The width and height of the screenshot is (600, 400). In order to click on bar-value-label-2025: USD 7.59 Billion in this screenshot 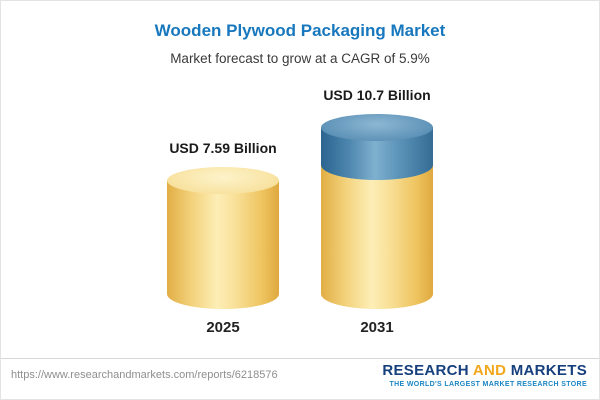, I will do `click(223, 148)`.